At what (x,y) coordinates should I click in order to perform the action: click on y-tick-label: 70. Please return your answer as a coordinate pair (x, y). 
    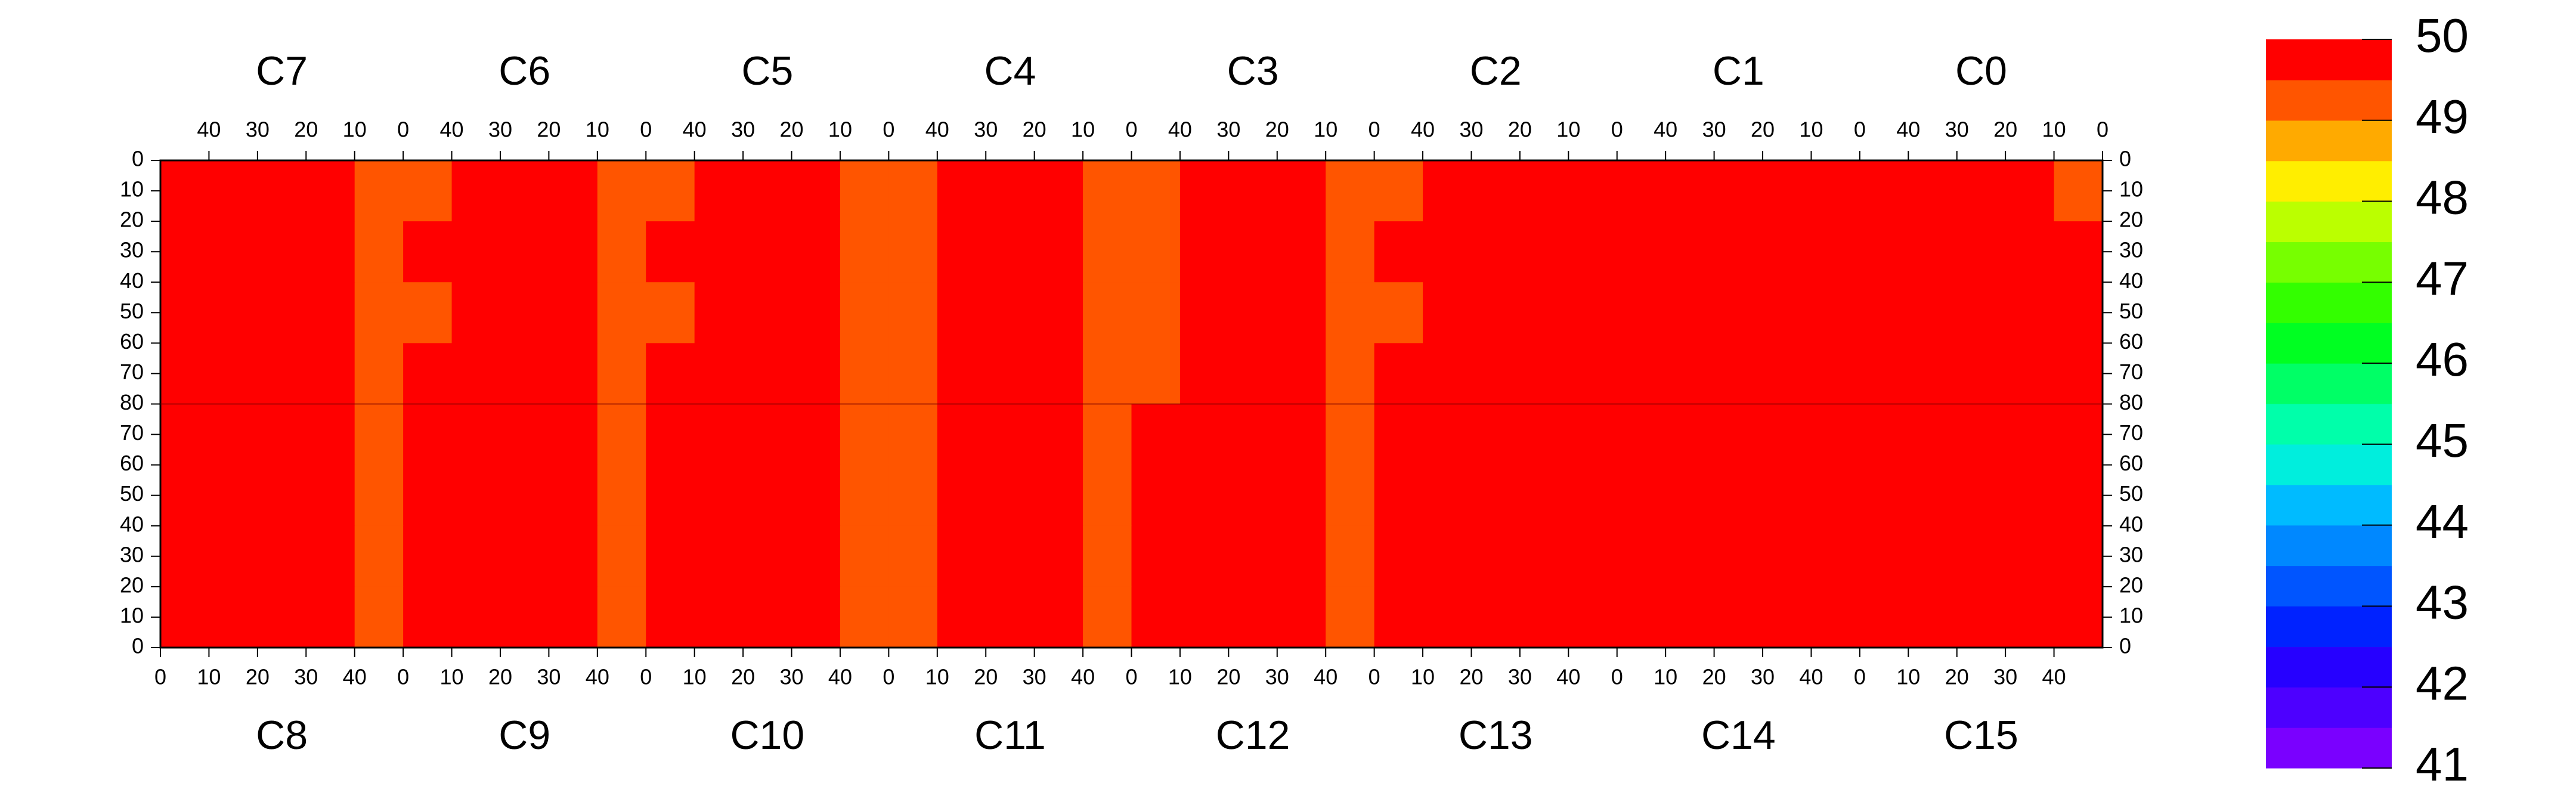
    Looking at the image, I should click on (2131, 432).